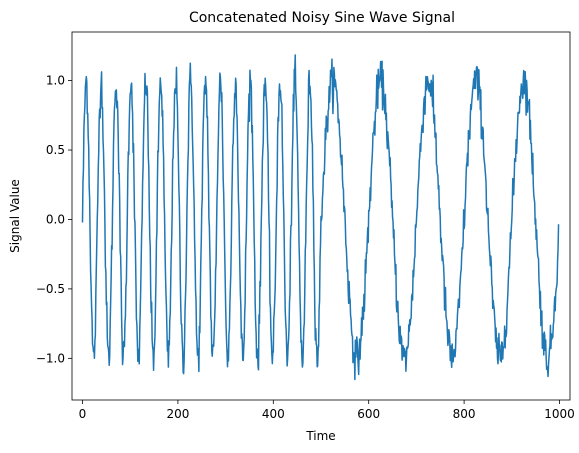 This screenshot has height=453, width=579. I want to click on y-tick-label: 1.0, so click(55, 81).